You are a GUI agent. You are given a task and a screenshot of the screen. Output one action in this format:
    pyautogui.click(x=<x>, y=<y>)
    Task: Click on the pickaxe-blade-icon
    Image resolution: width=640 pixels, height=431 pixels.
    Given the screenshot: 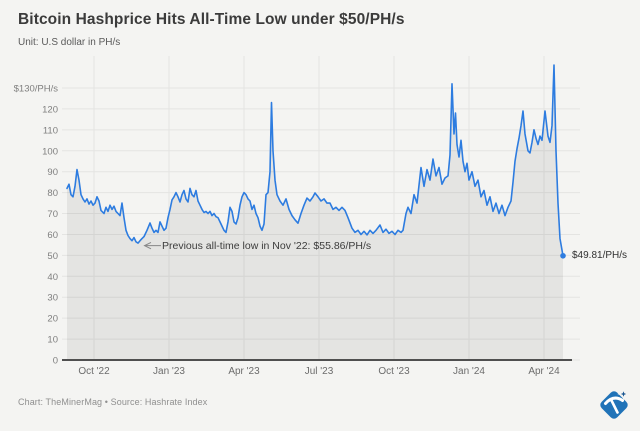 What is the action you would take?
    pyautogui.click(x=614, y=400)
    